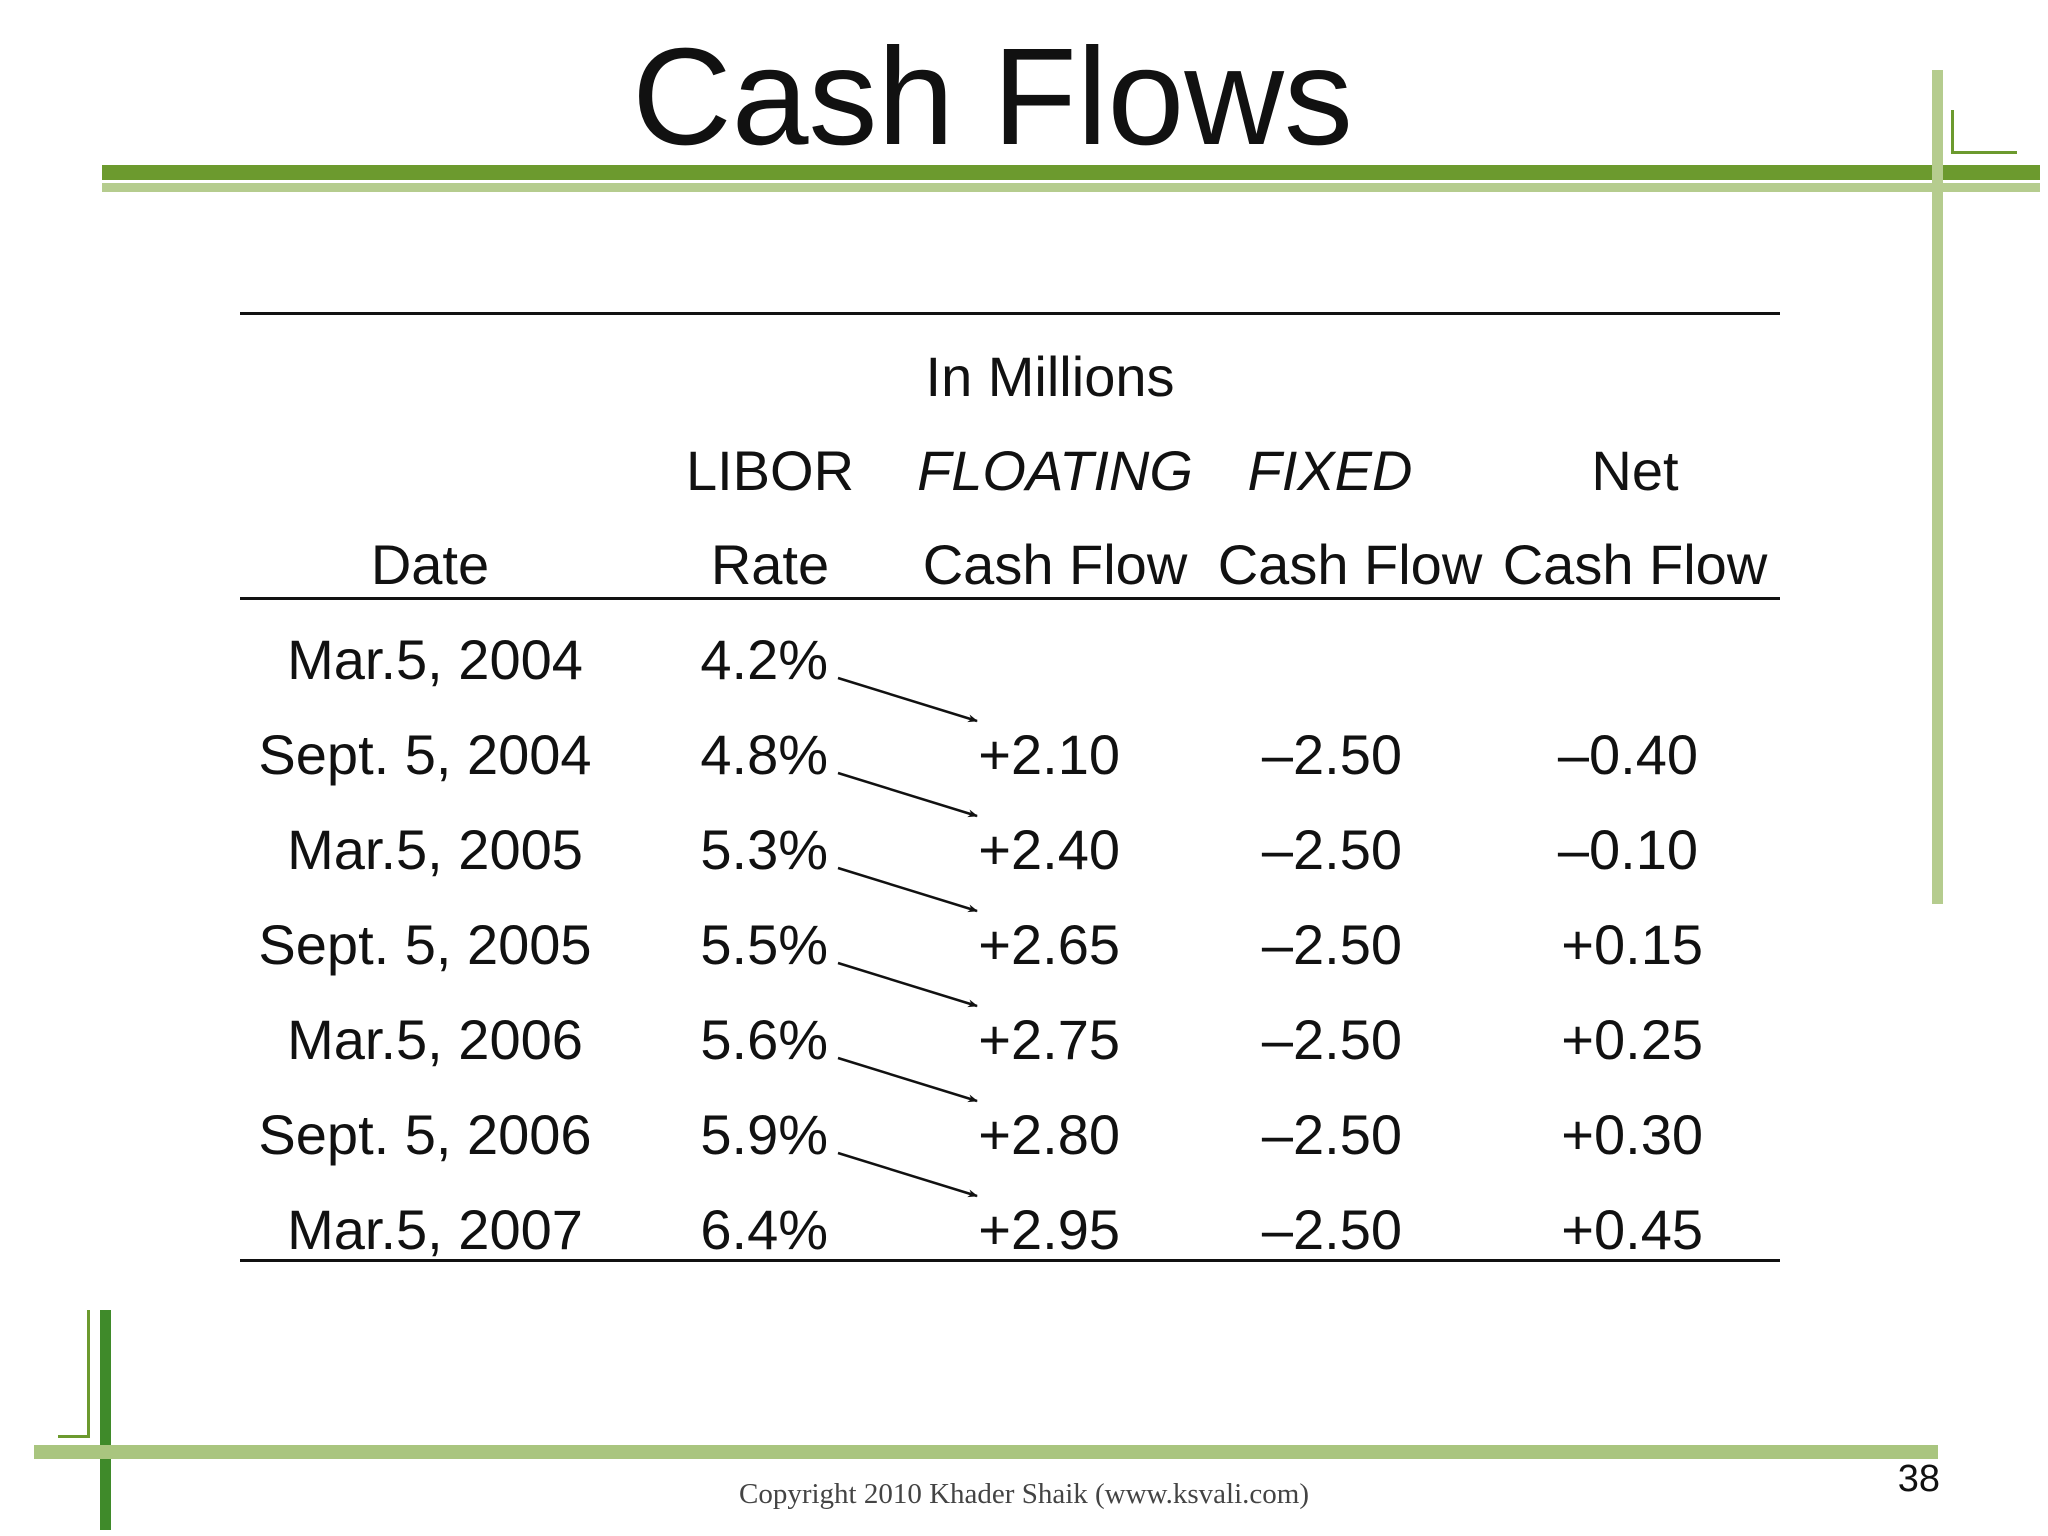 The image size is (2048, 1536). Describe the element at coordinates (1627, 849) in the screenshot. I see `net-cell: –0.10` at that location.